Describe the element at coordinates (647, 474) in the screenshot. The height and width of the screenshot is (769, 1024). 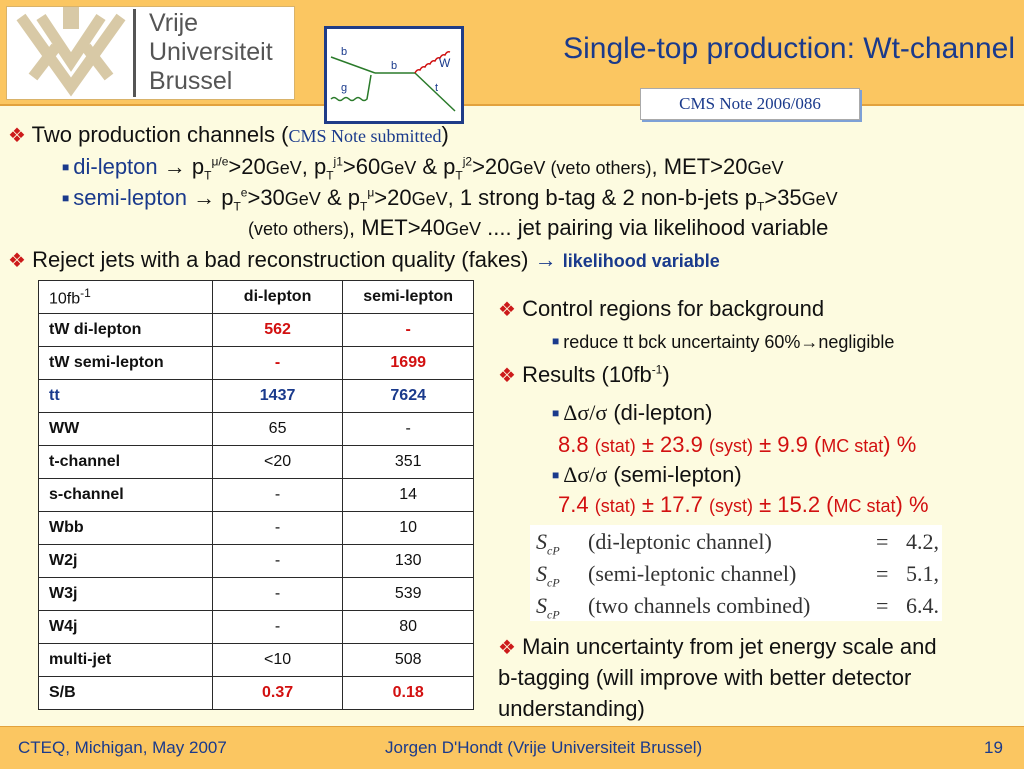
I see `result-semilepton-label: ■ Δσ/σ (semi-lepton)` at that location.